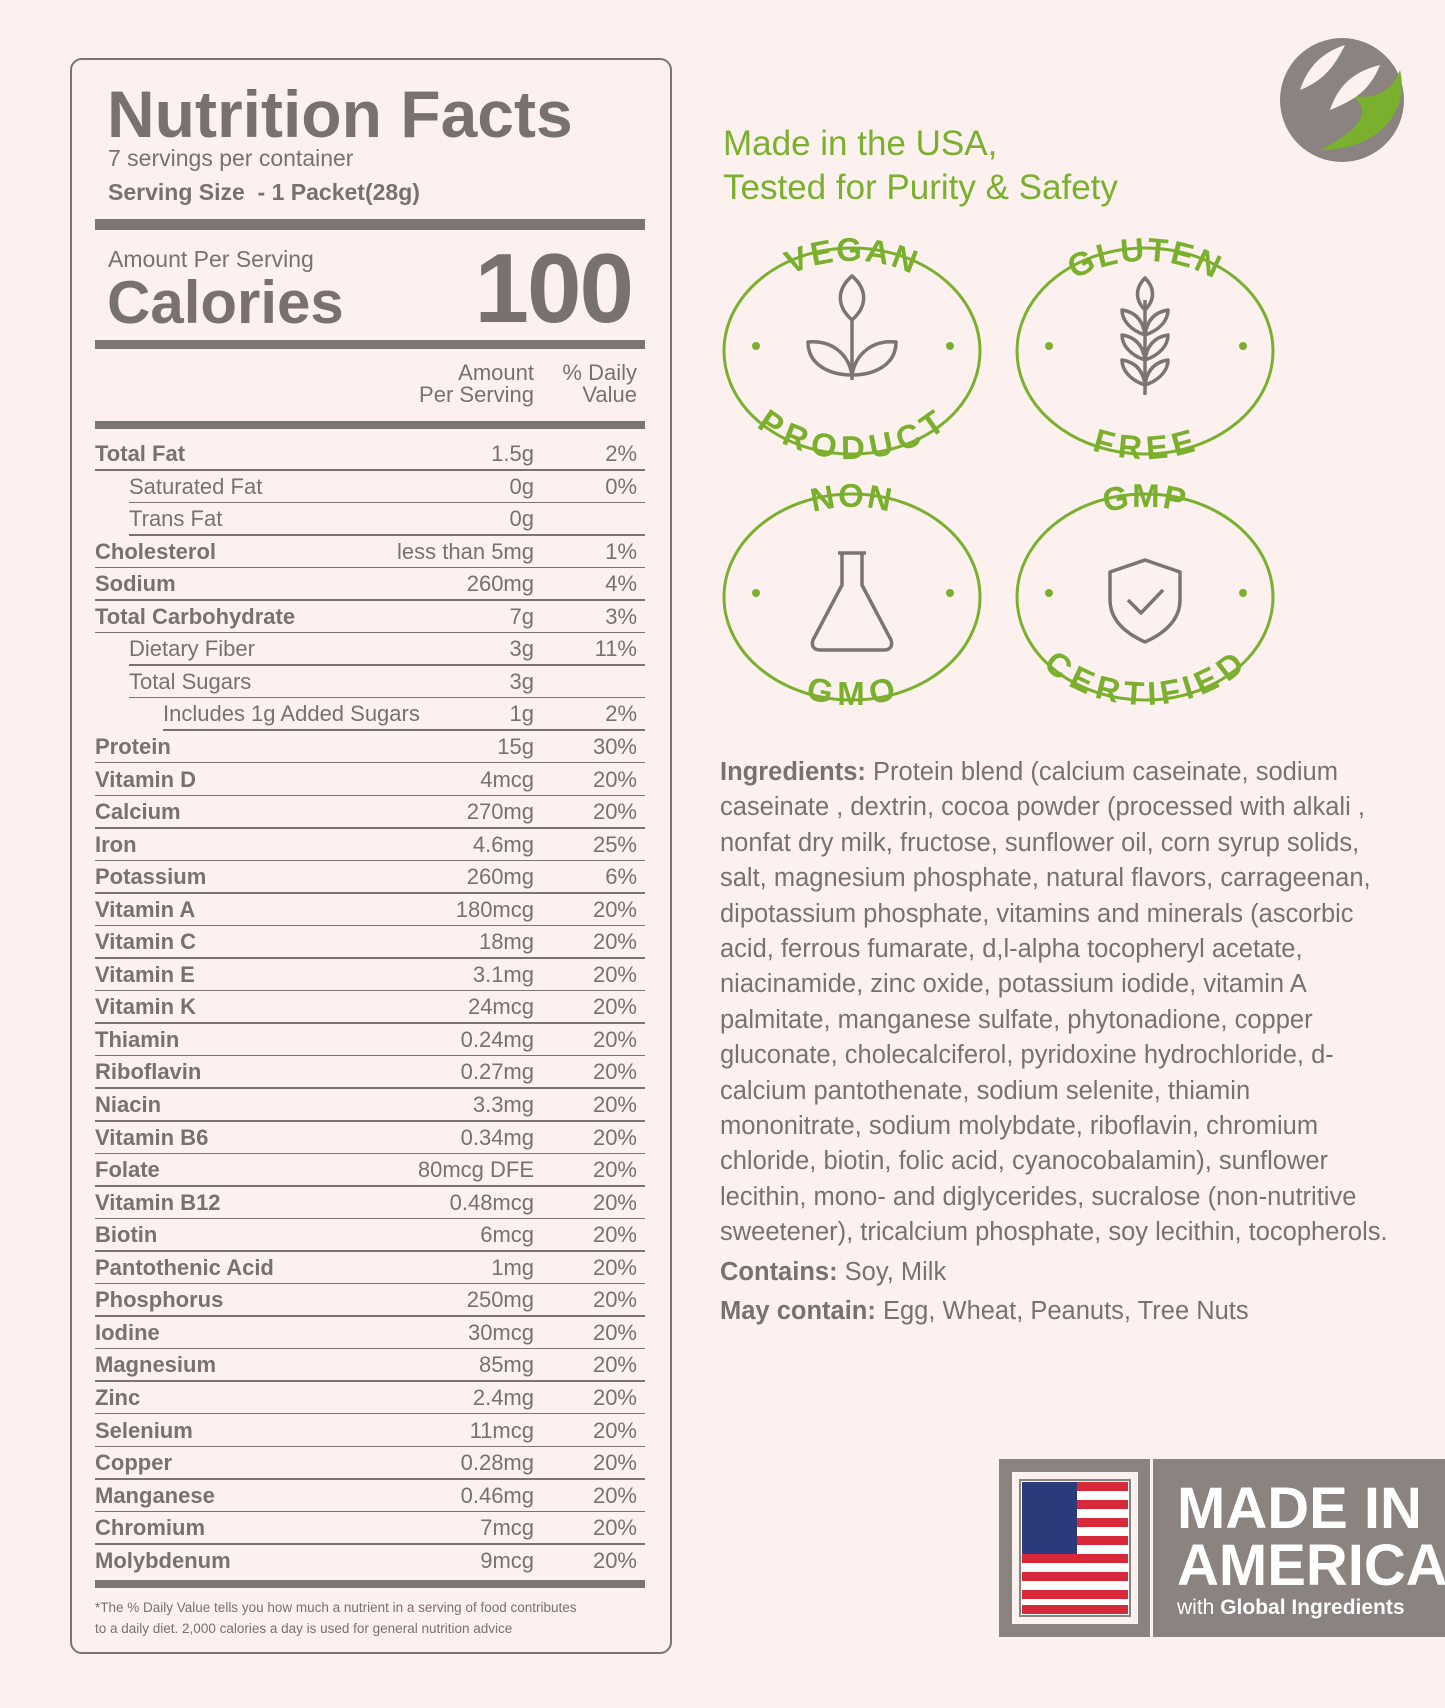 Image resolution: width=1445 pixels, height=1708 pixels. Describe the element at coordinates (515, 746) in the screenshot. I see `nutrient-amount: 15g` at that location.